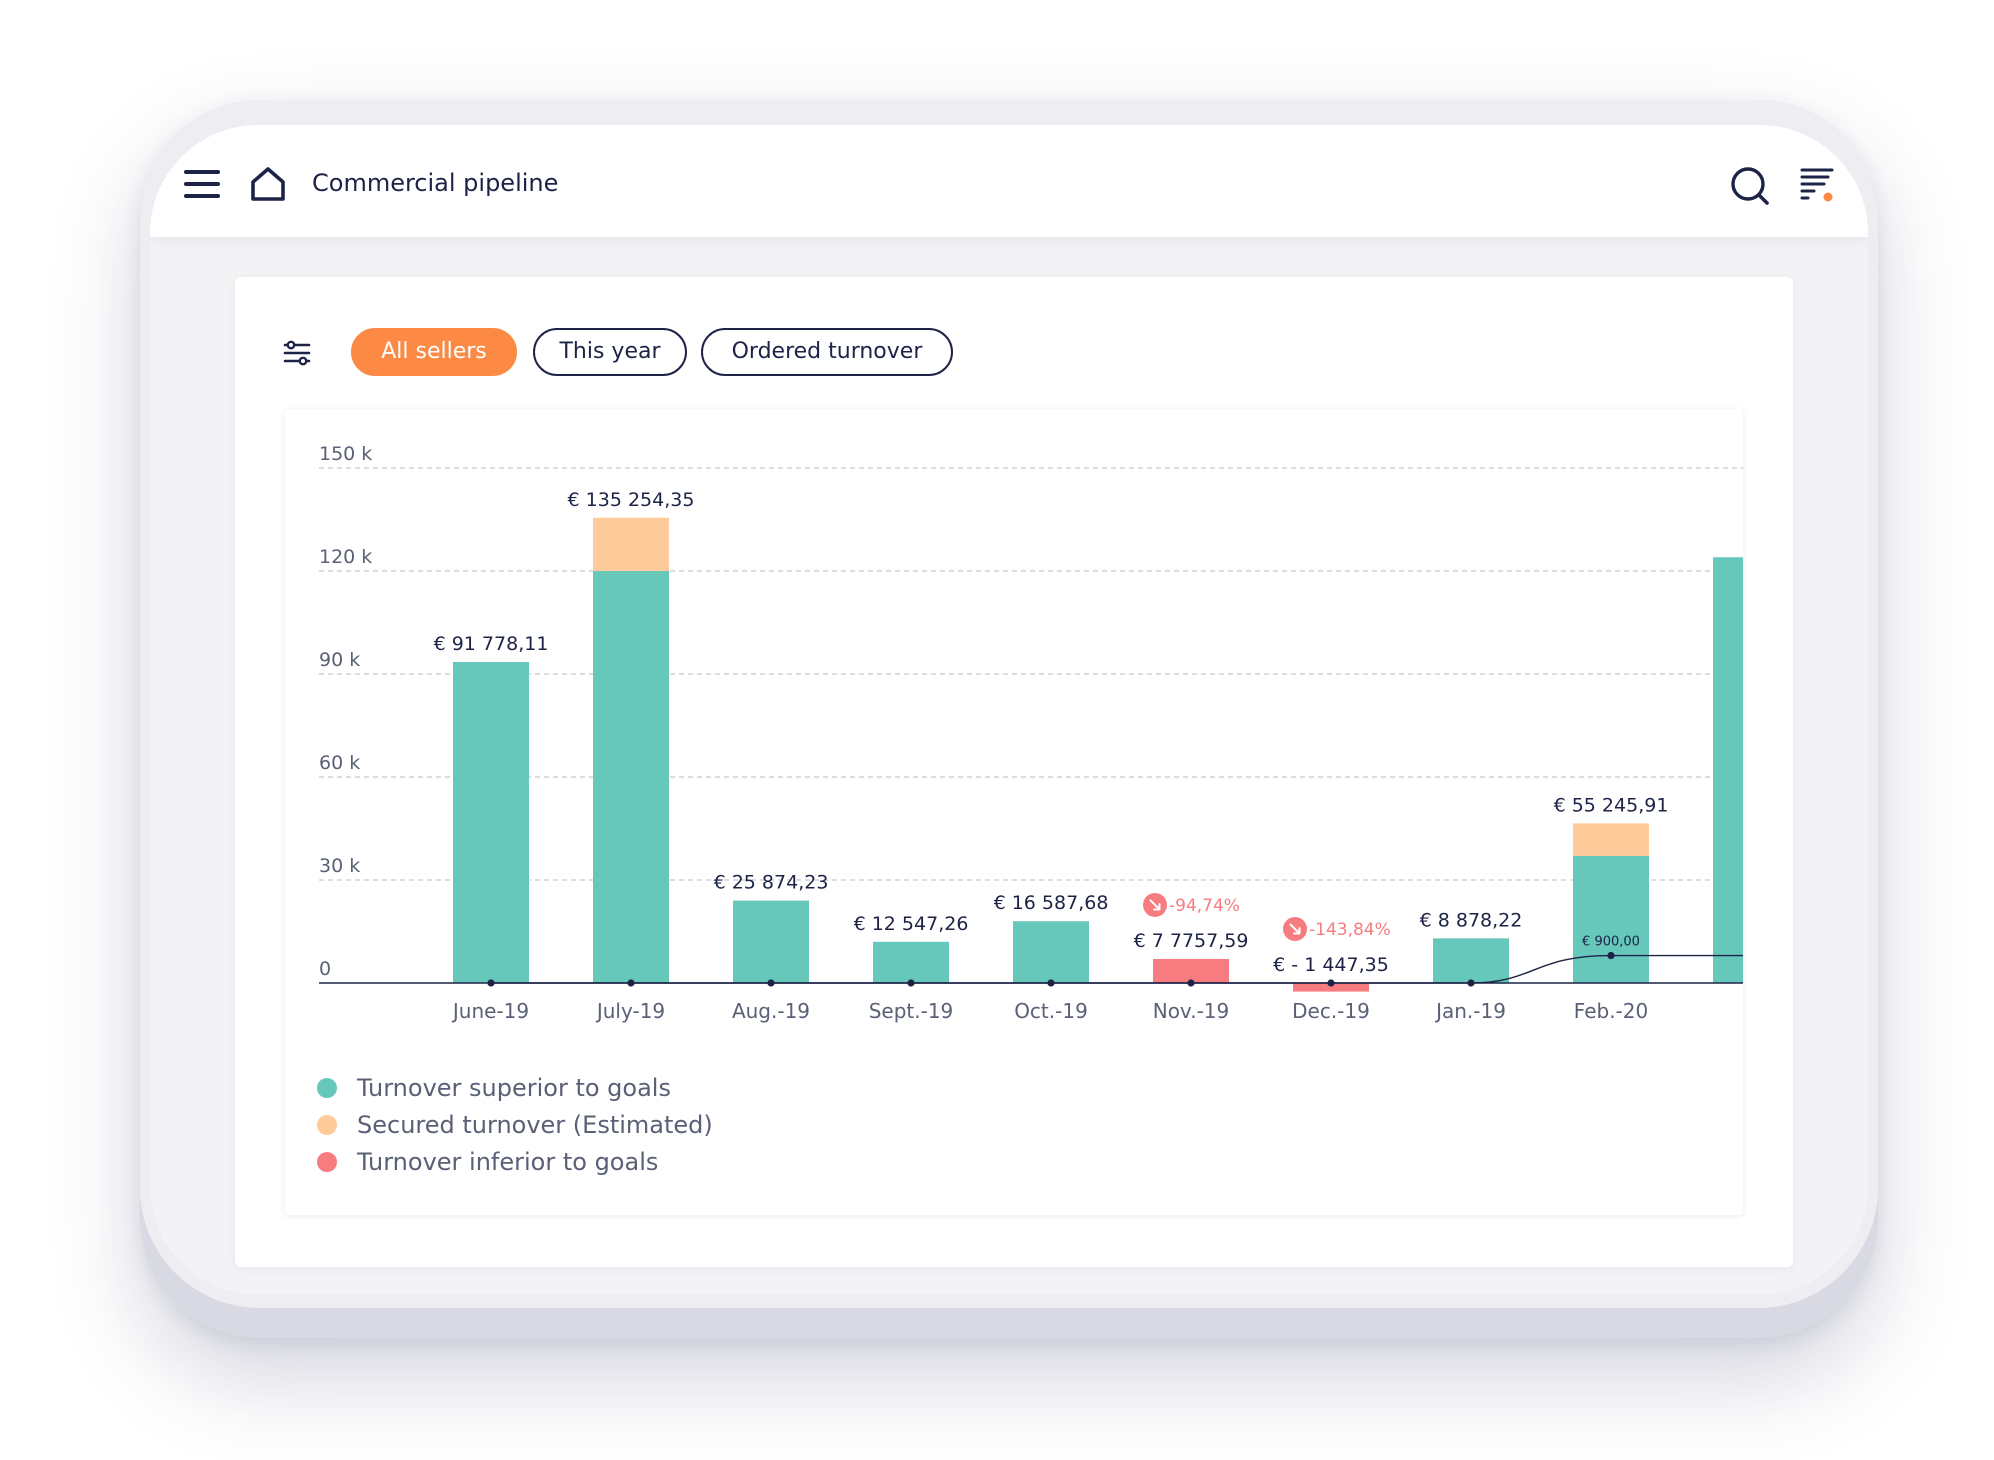 This screenshot has height=1460, width=1994. What do you see at coordinates (298, 353) in the screenshot?
I see `filter-sliders-icon` at bounding box center [298, 353].